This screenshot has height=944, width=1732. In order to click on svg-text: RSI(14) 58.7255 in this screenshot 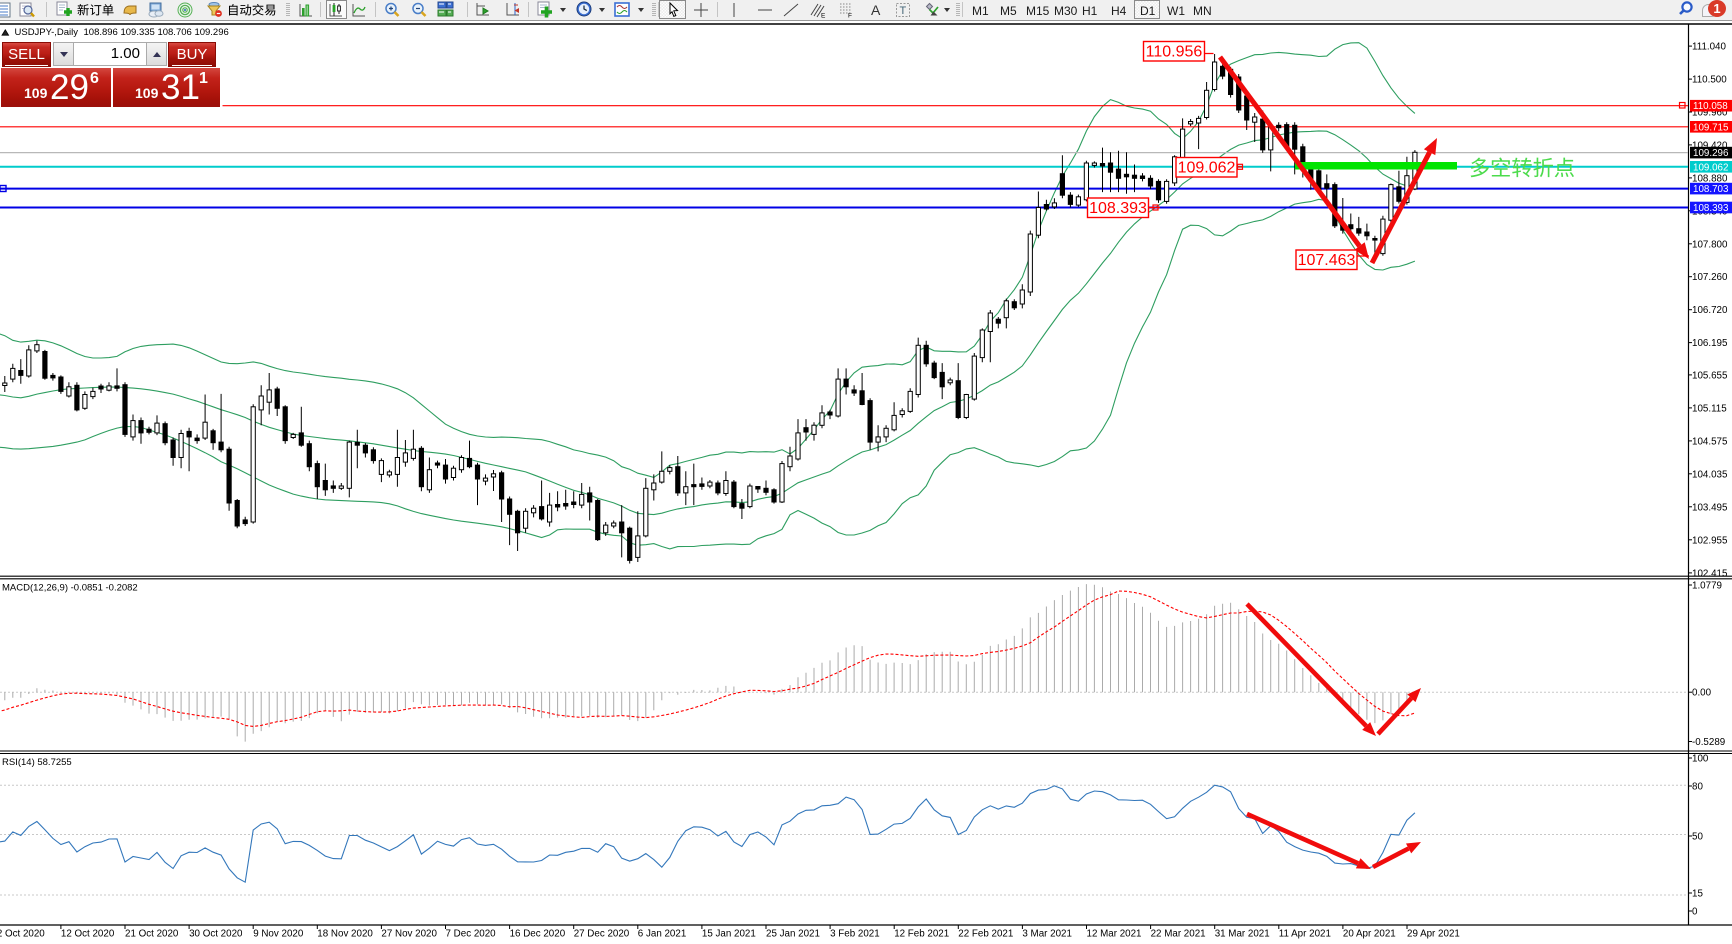, I will do `click(37, 762)`.